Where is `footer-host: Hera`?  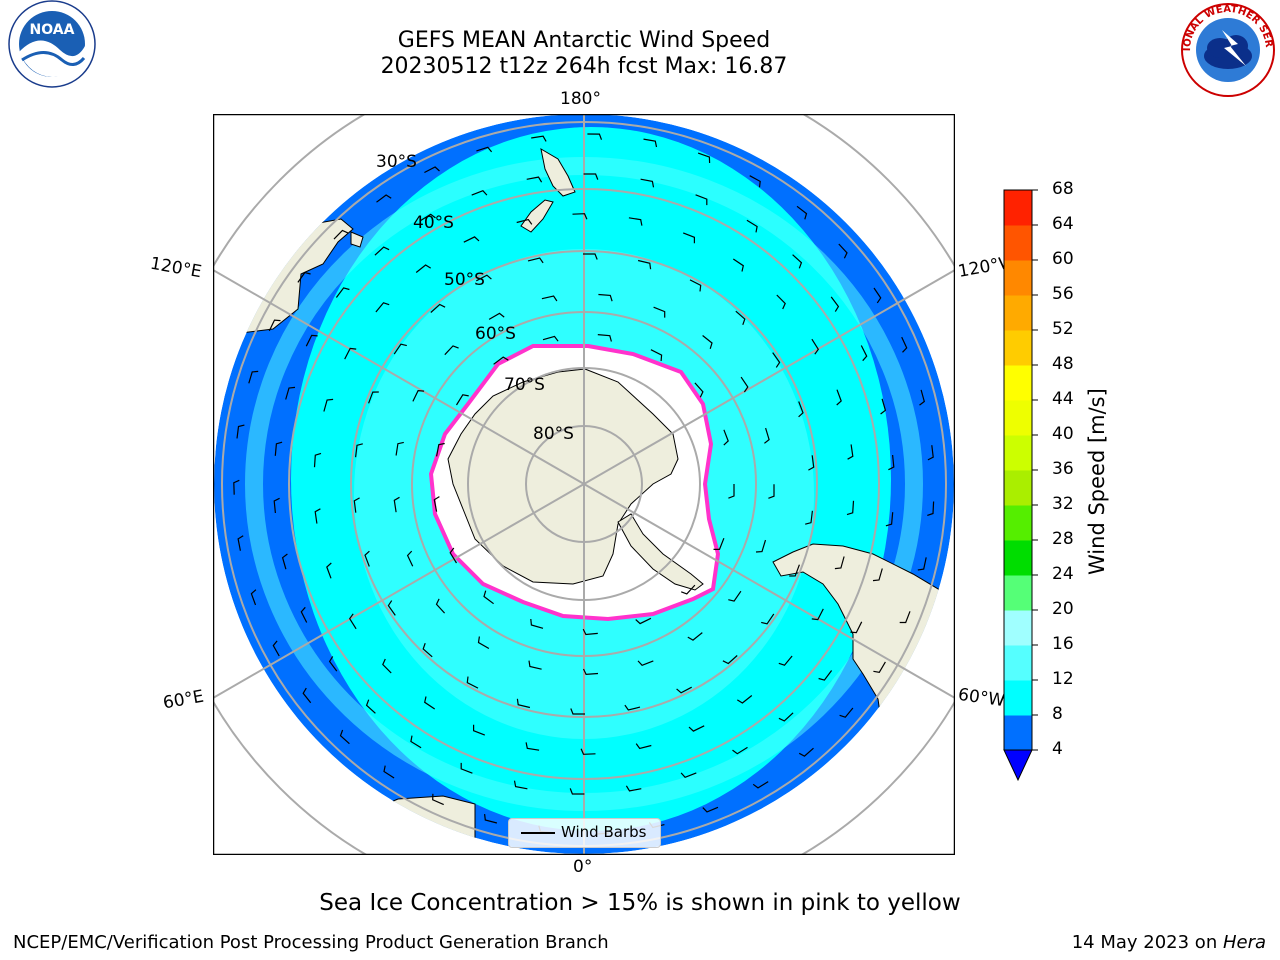
footer-host: Hera is located at coordinates (1244, 942).